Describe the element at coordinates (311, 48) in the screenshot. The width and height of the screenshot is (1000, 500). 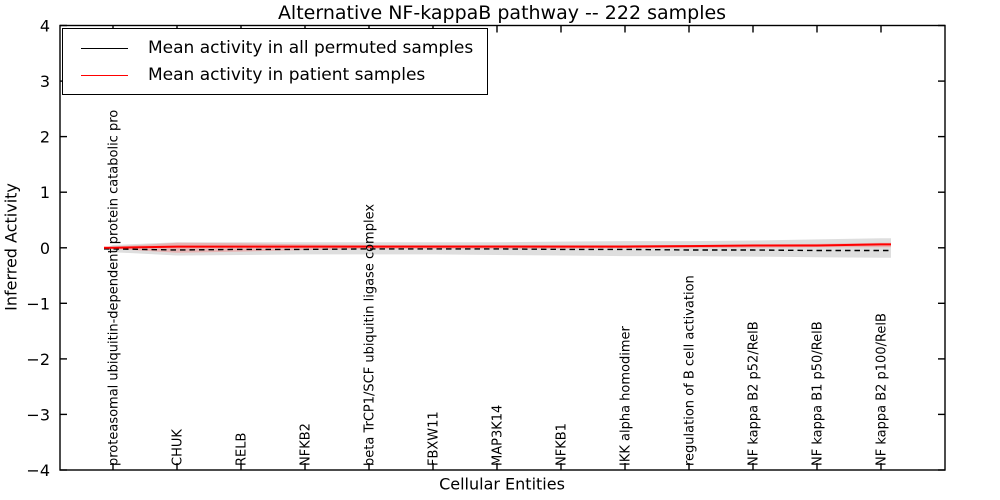
I see `legend-label-permuted: Mean activity in all permuted samples` at that location.